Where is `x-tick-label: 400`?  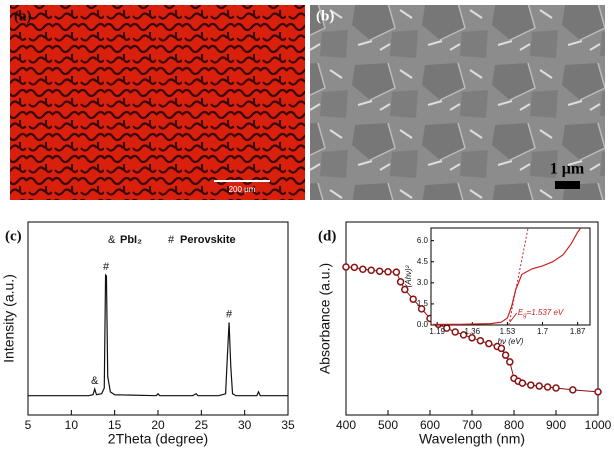 x-tick-label: 400 is located at coordinates (346, 425).